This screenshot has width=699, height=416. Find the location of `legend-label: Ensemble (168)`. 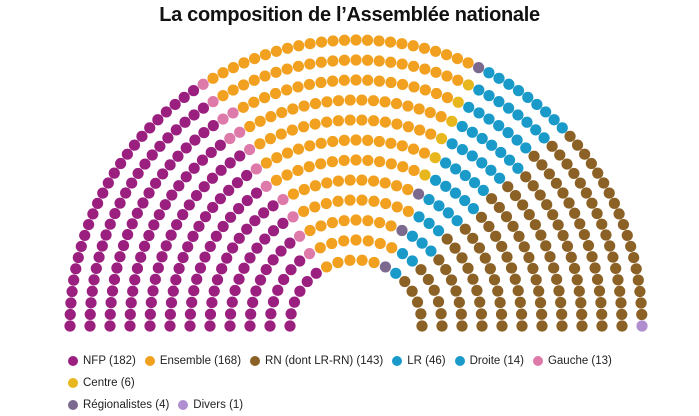

legend-label: Ensemble (168) is located at coordinates (200, 361).